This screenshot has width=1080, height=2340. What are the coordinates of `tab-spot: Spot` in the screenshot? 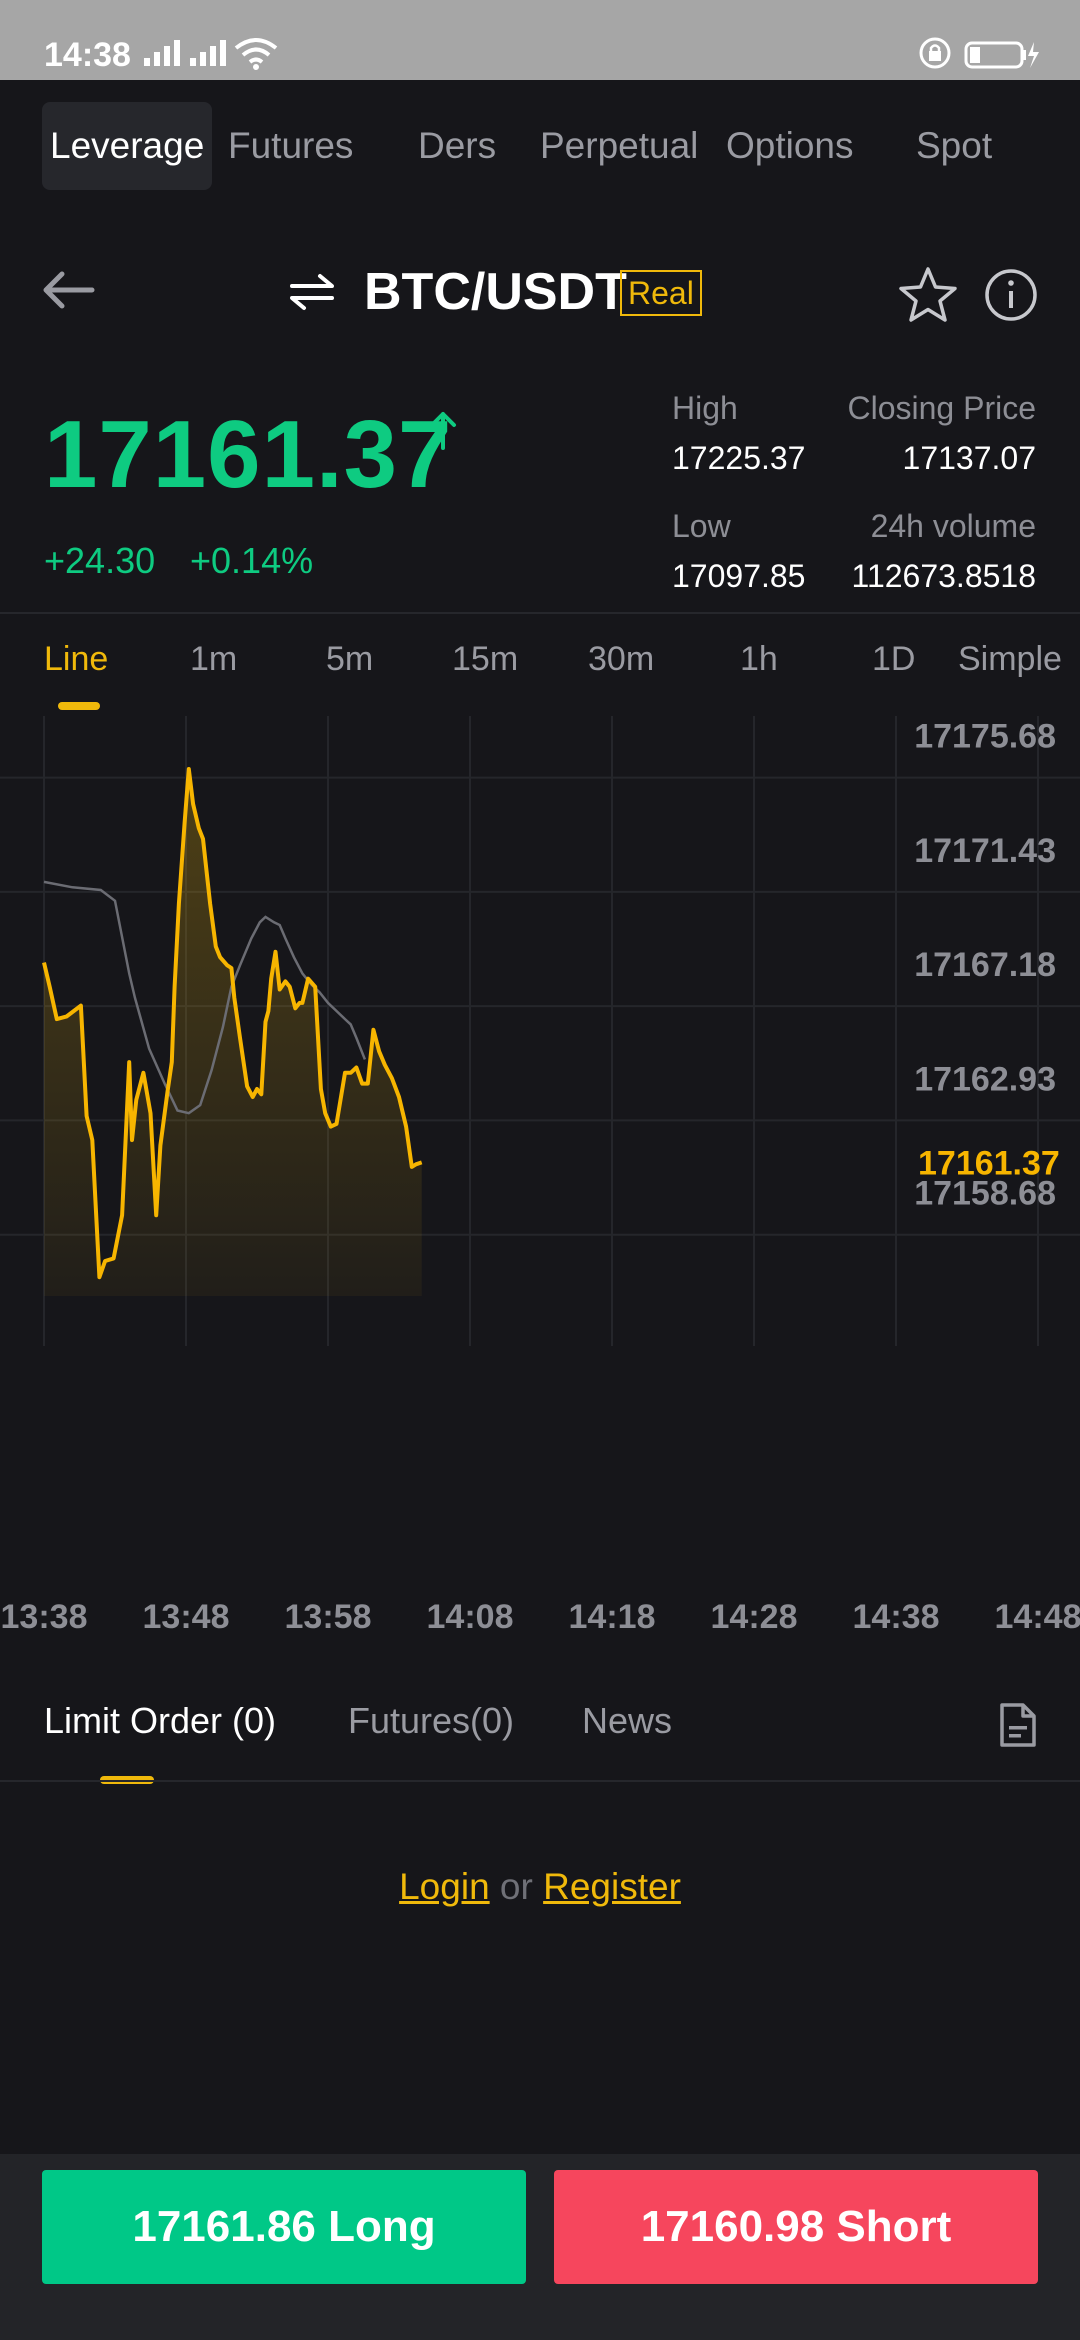 It's located at (954, 145).